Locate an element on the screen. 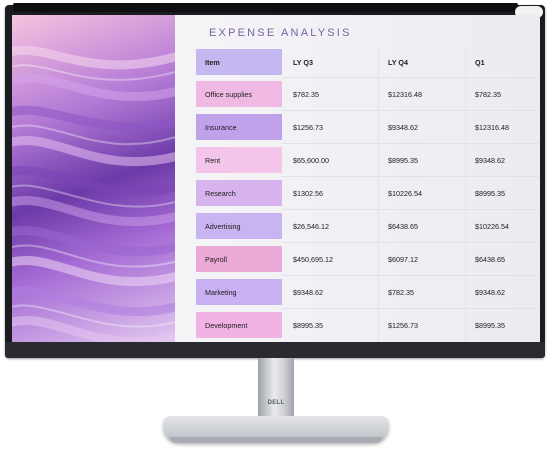  row-item: Rent is located at coordinates (213, 160).